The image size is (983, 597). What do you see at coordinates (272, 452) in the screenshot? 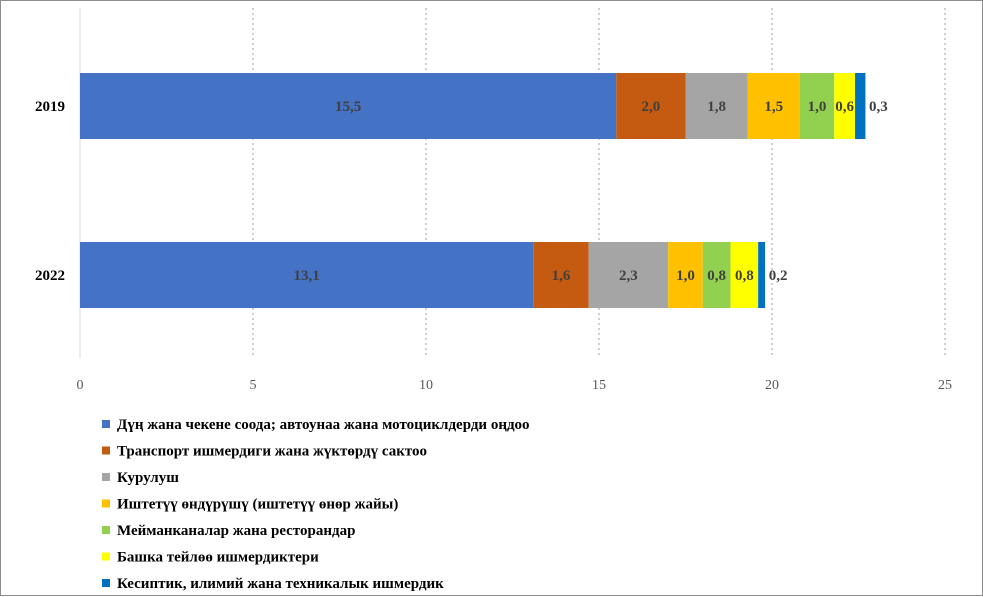
I see `legend-entry: Транспорт ишмердиги жана жүктөрдү сактоо` at bounding box center [272, 452].